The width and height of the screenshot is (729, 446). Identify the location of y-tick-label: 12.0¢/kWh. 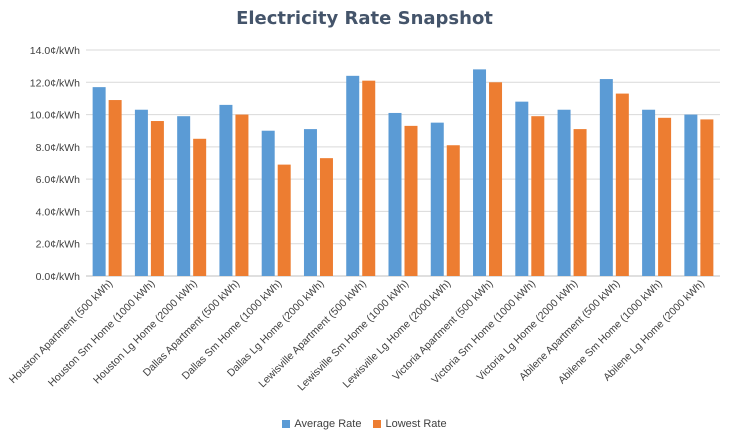
(55, 83).